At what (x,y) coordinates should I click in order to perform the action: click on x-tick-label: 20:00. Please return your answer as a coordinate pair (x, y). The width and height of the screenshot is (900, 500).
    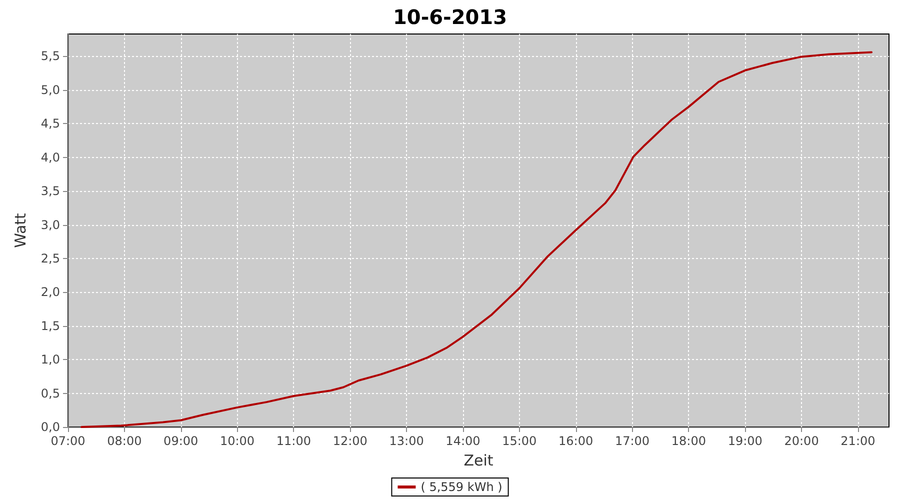
    Looking at the image, I should click on (801, 441).